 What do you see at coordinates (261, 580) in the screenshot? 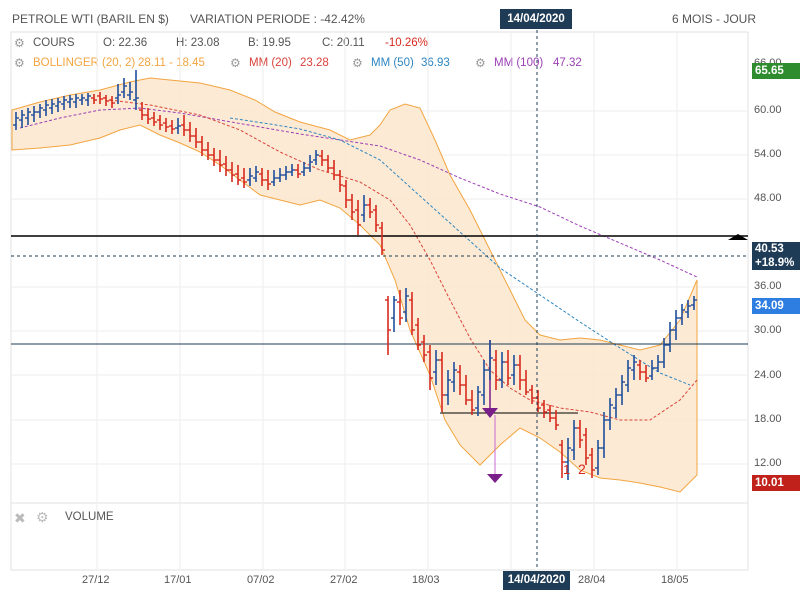
I see `x-tick-0702: 07/02` at bounding box center [261, 580].